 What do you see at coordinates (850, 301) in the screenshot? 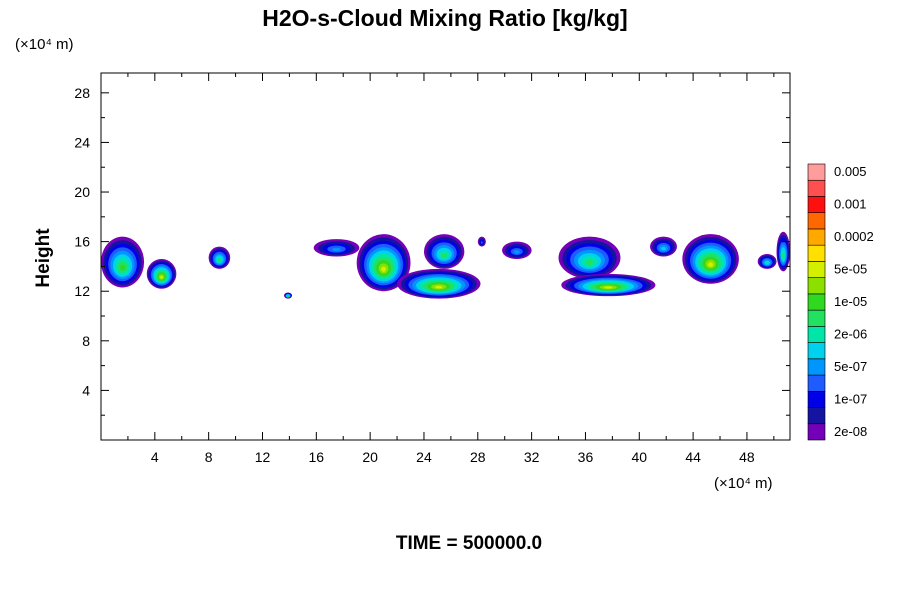
I see `colorbar-label: 1e-05` at bounding box center [850, 301].